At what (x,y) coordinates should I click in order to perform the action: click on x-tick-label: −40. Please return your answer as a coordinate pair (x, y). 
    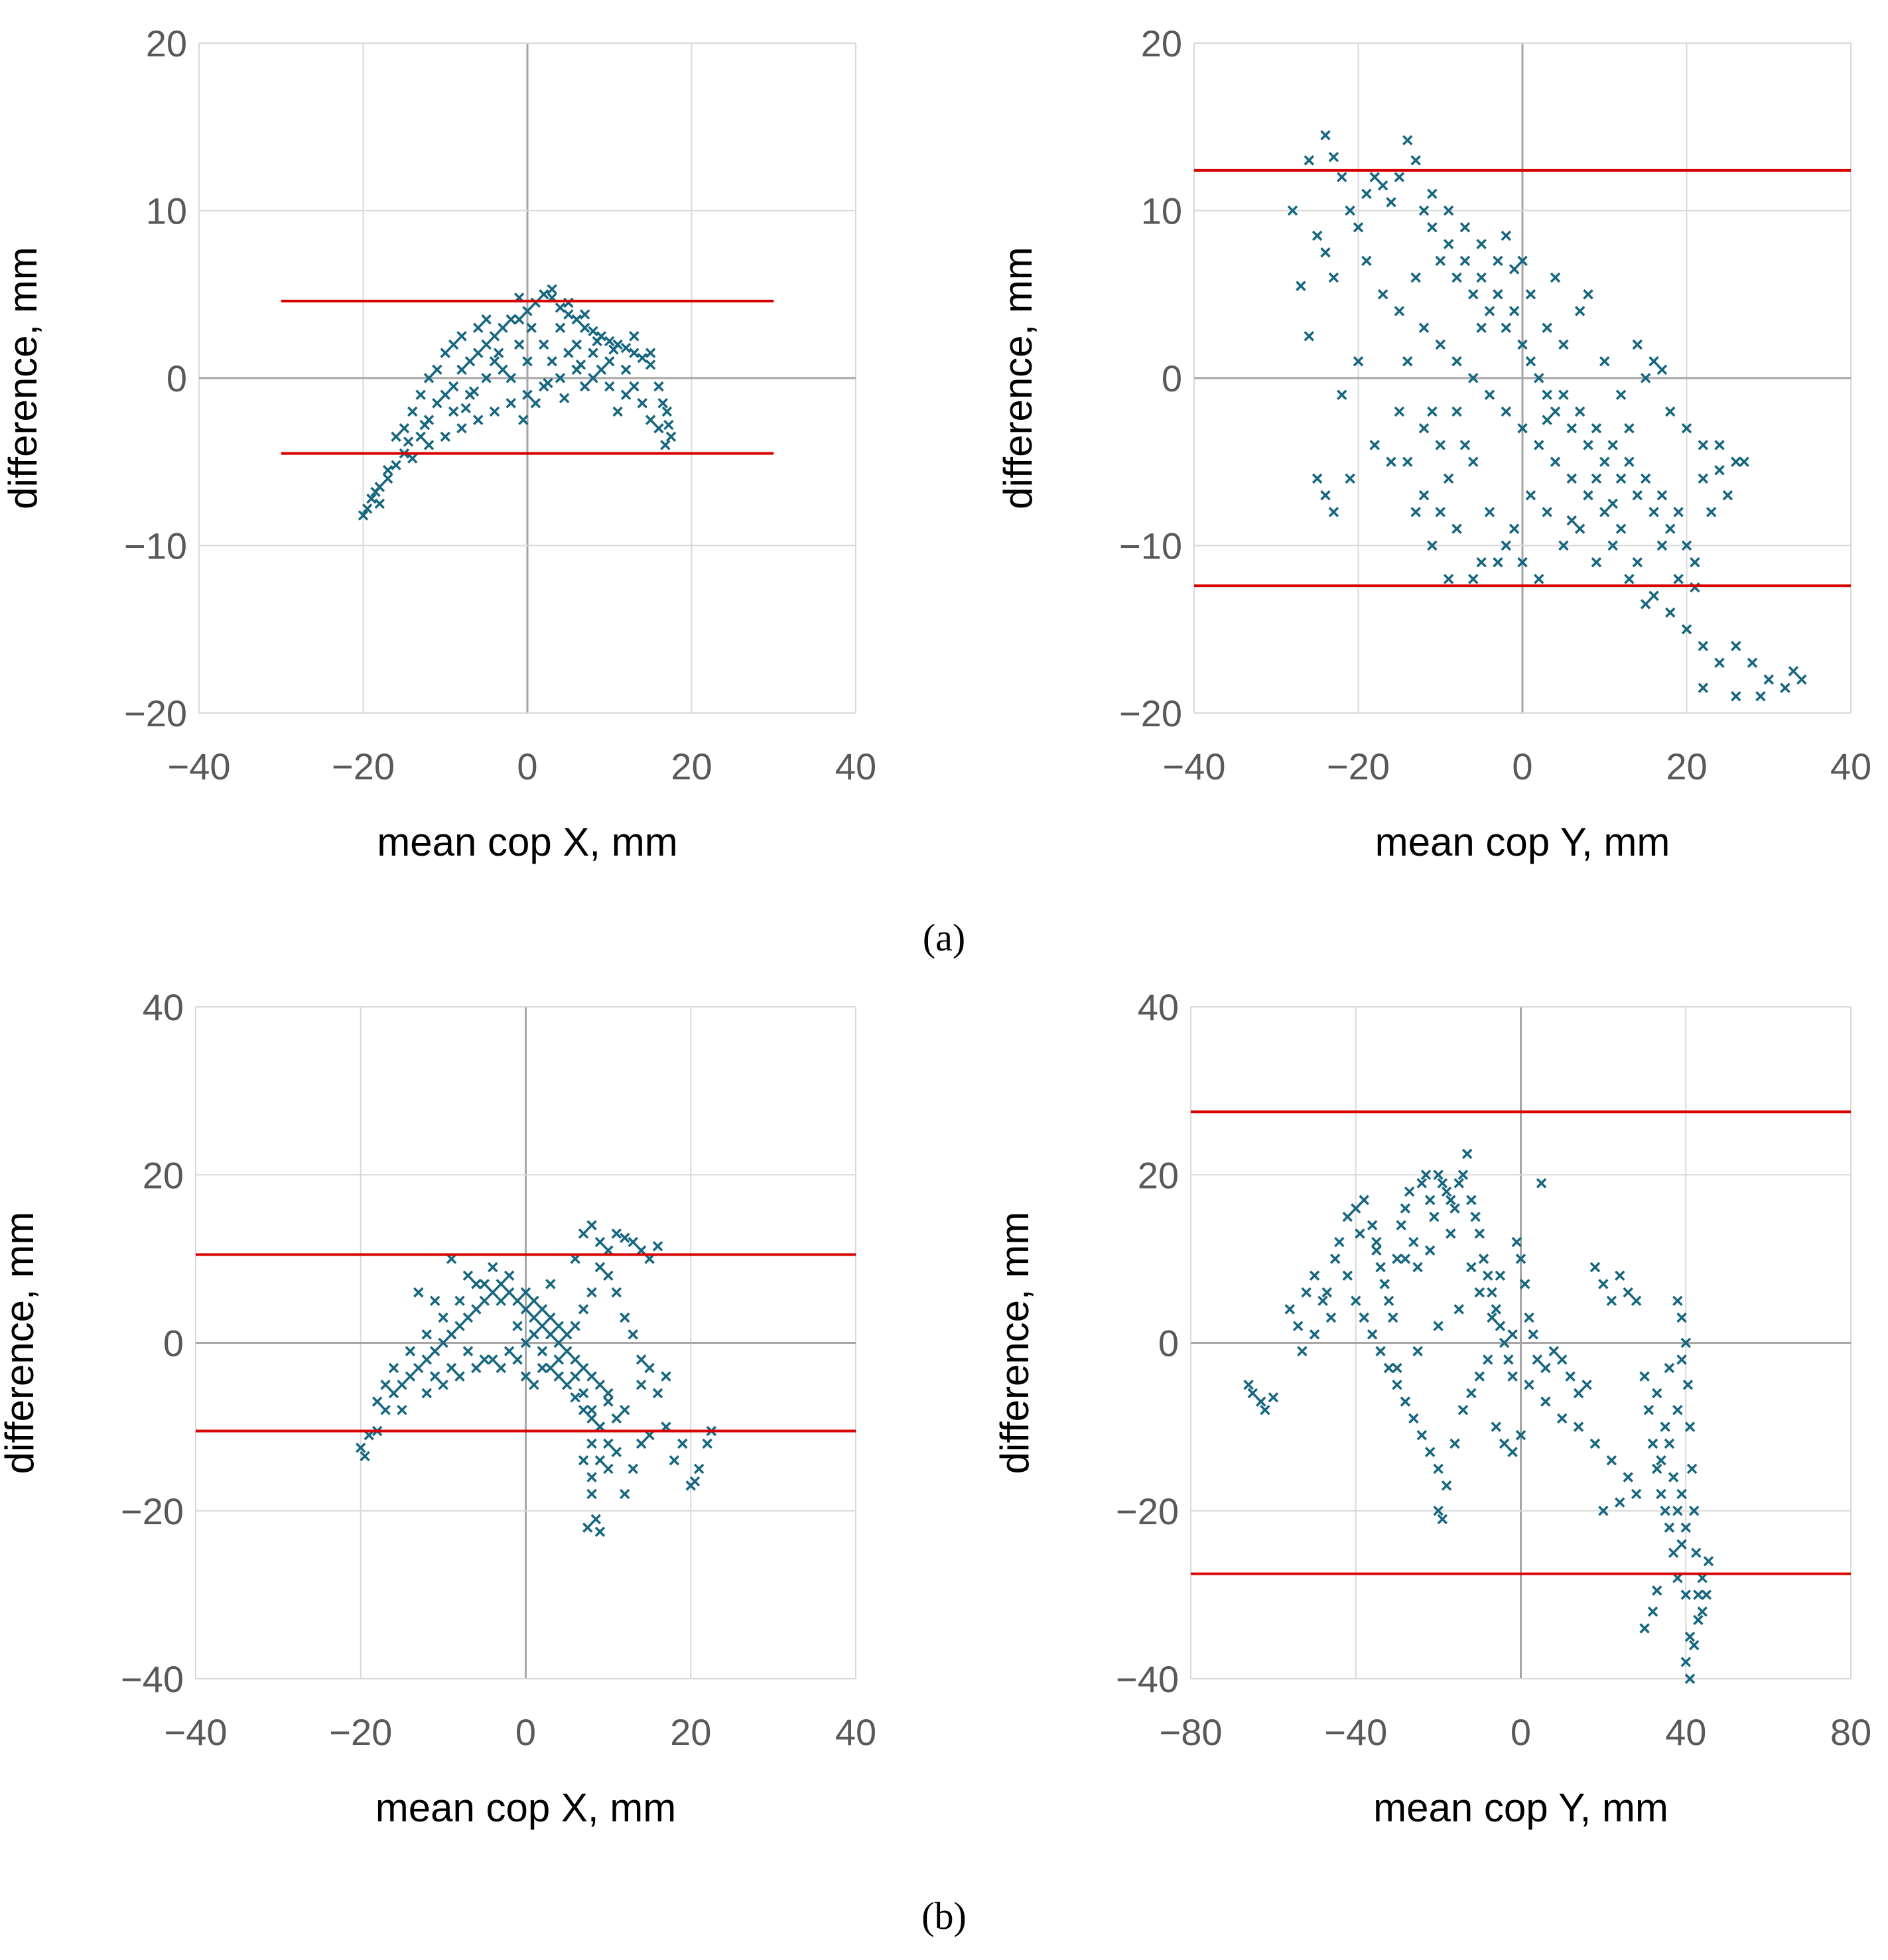
    Looking at the image, I should click on (1355, 1732).